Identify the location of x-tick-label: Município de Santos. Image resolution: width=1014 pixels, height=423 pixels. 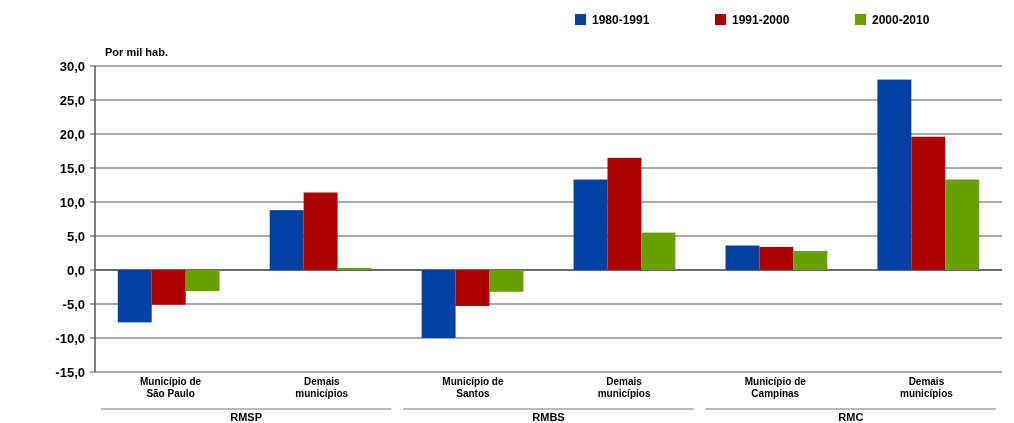
(473, 387).